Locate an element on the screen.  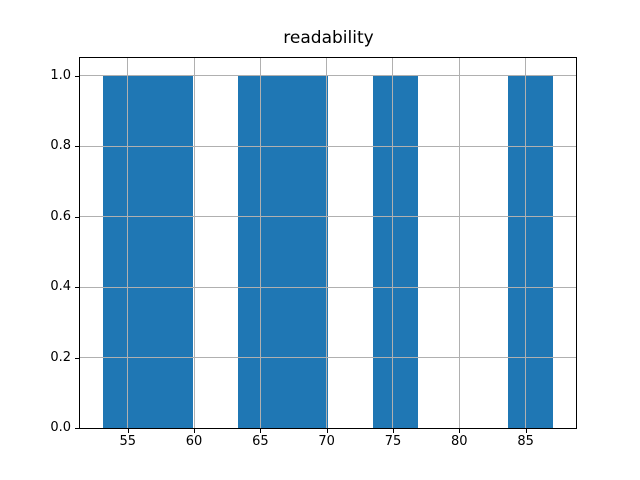
x-axis-tick-label: 55 is located at coordinates (128, 441).